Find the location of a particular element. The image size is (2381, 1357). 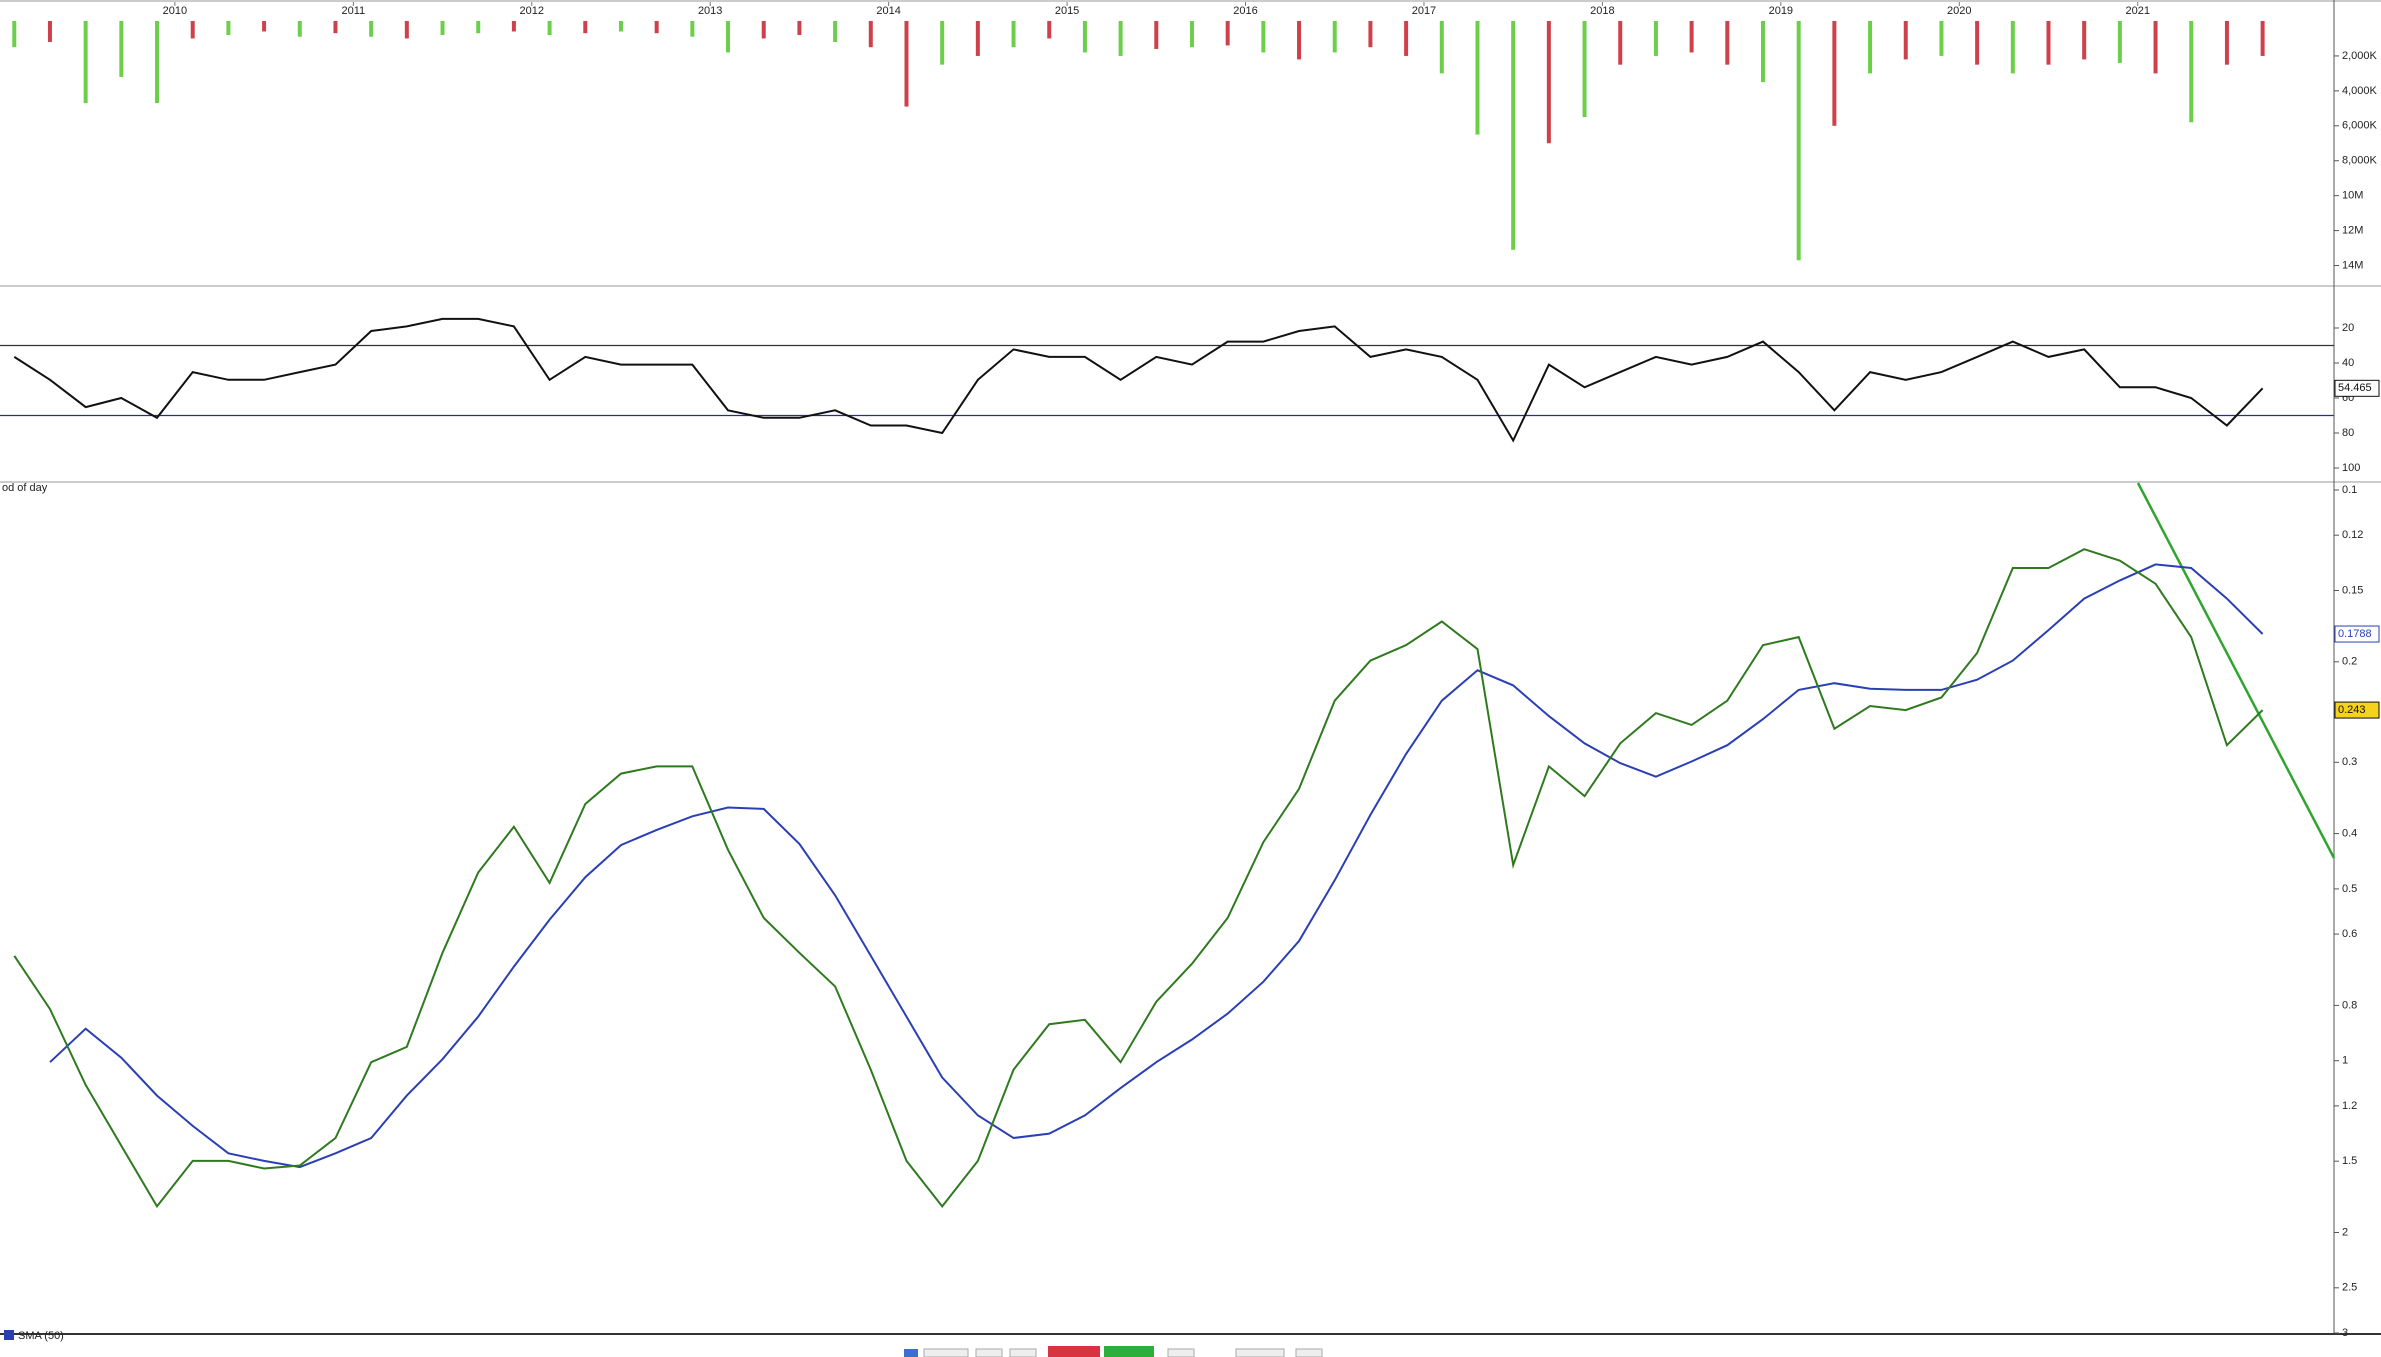

y-tick-label: 1.5 is located at coordinates (2349, 1161).